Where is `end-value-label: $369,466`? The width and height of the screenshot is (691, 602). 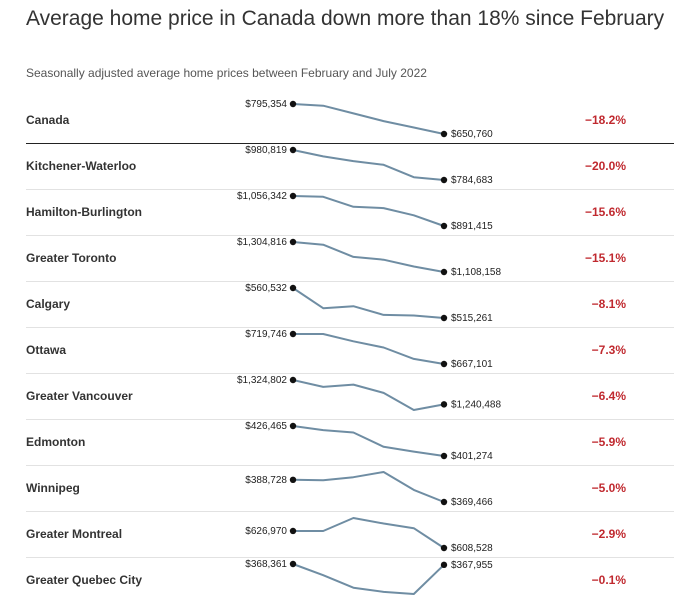 end-value-label: $369,466 is located at coordinates (472, 502).